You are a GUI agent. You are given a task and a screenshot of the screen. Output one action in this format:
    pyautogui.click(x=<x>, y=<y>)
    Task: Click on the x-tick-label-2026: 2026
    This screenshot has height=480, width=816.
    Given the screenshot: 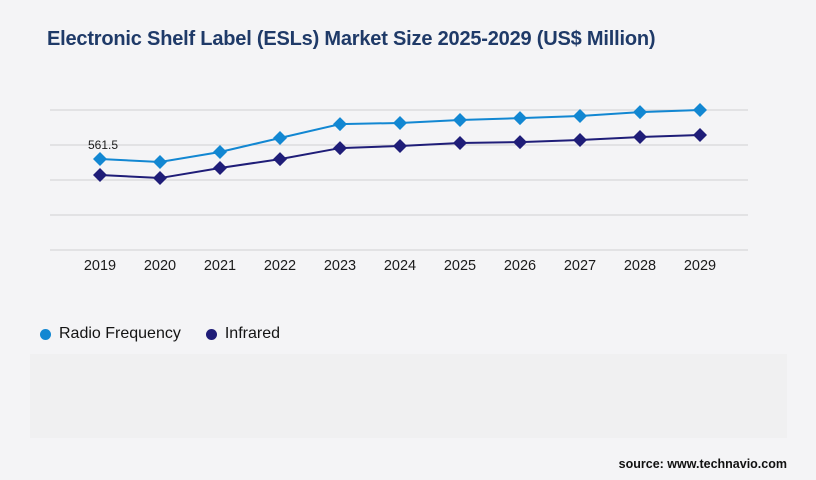 What is the action you would take?
    pyautogui.click(x=520, y=266)
    